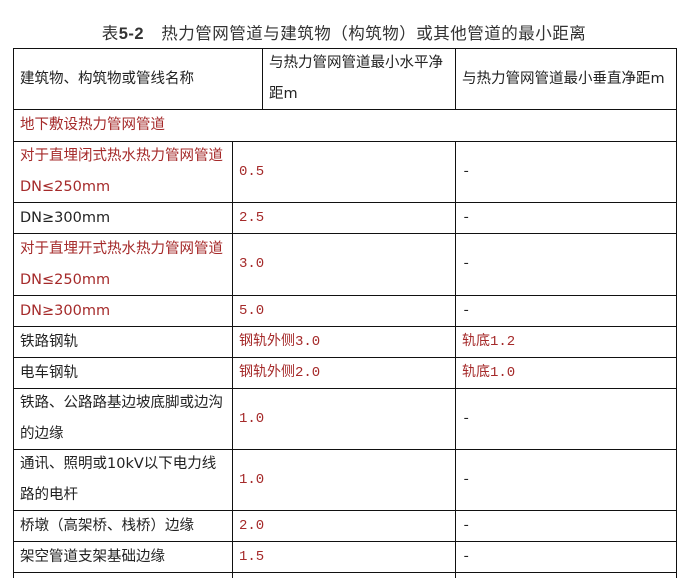 The height and width of the screenshot is (578, 688). I want to click on table-row: DN≥300mm 5.0-, so click(345, 310).